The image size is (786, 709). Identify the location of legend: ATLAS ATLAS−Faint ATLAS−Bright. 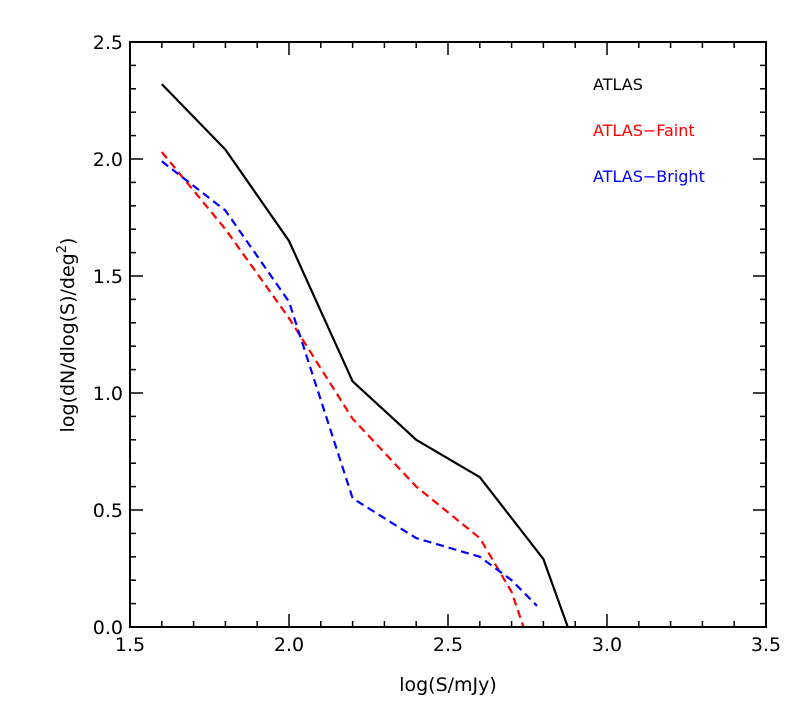
(649, 130).